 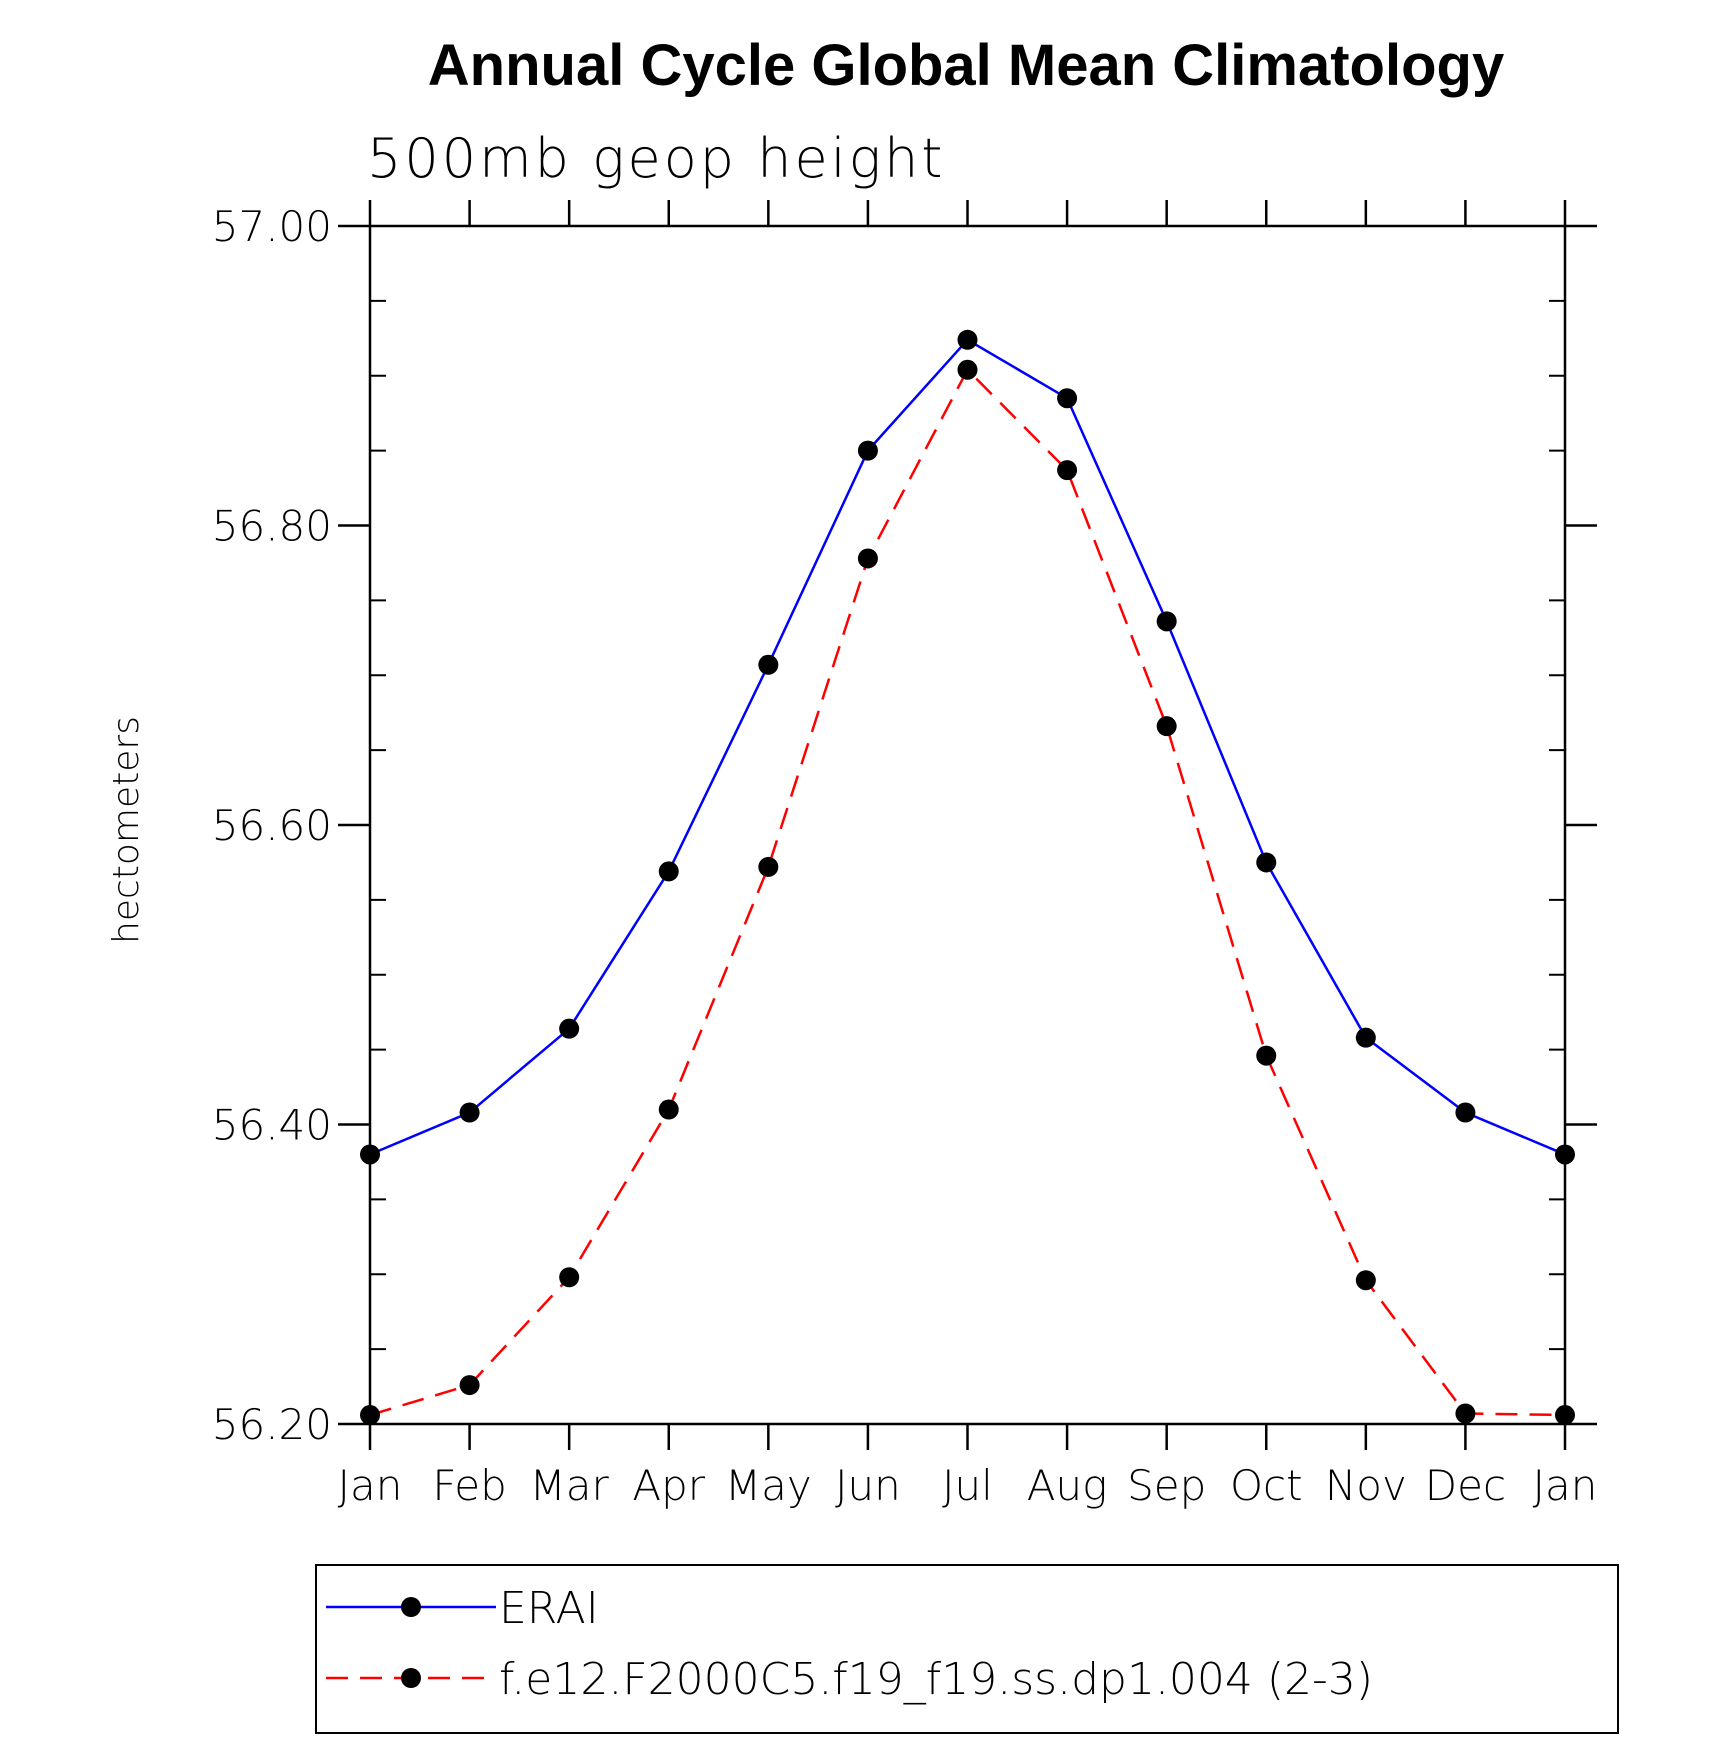 I want to click on x-tick-label: Feb, so click(x=469, y=1485).